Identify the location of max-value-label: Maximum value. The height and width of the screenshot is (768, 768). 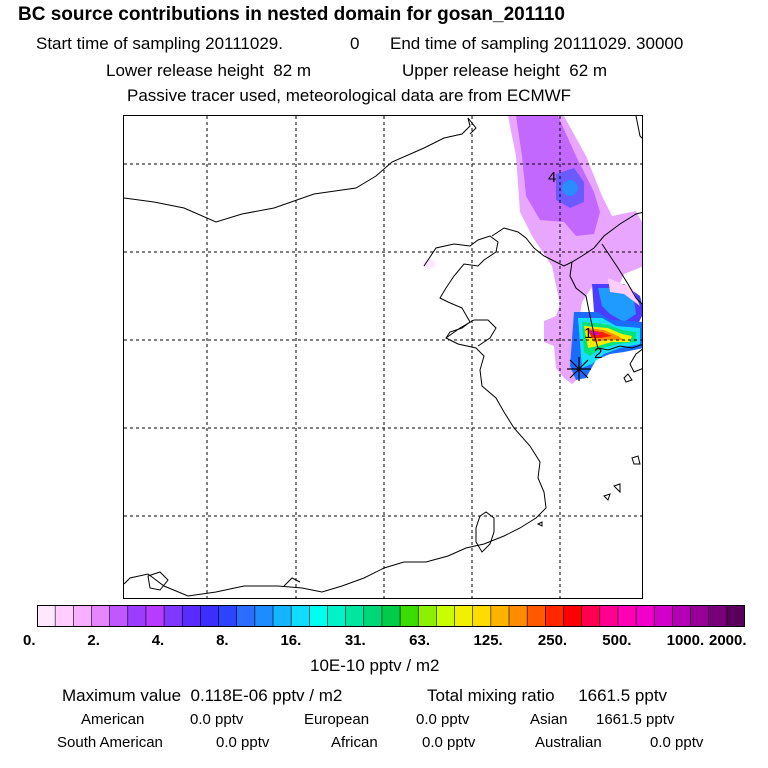
(122, 695).